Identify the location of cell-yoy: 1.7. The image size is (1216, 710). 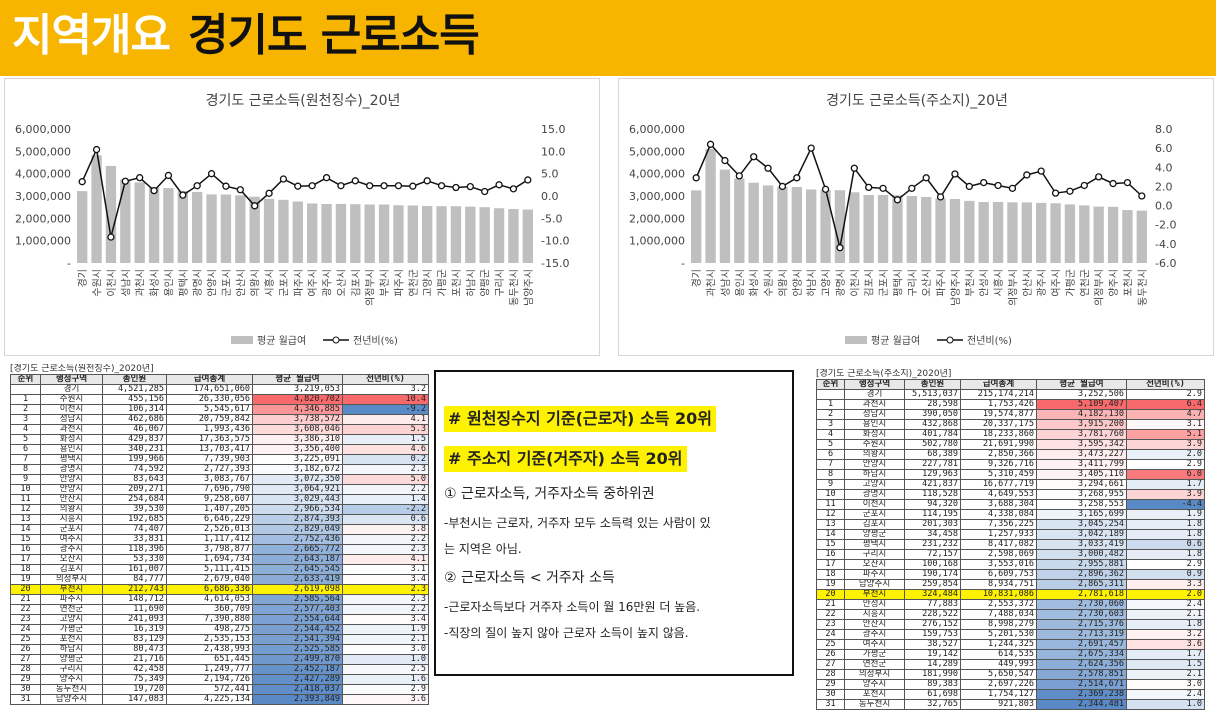
(1165, 654).